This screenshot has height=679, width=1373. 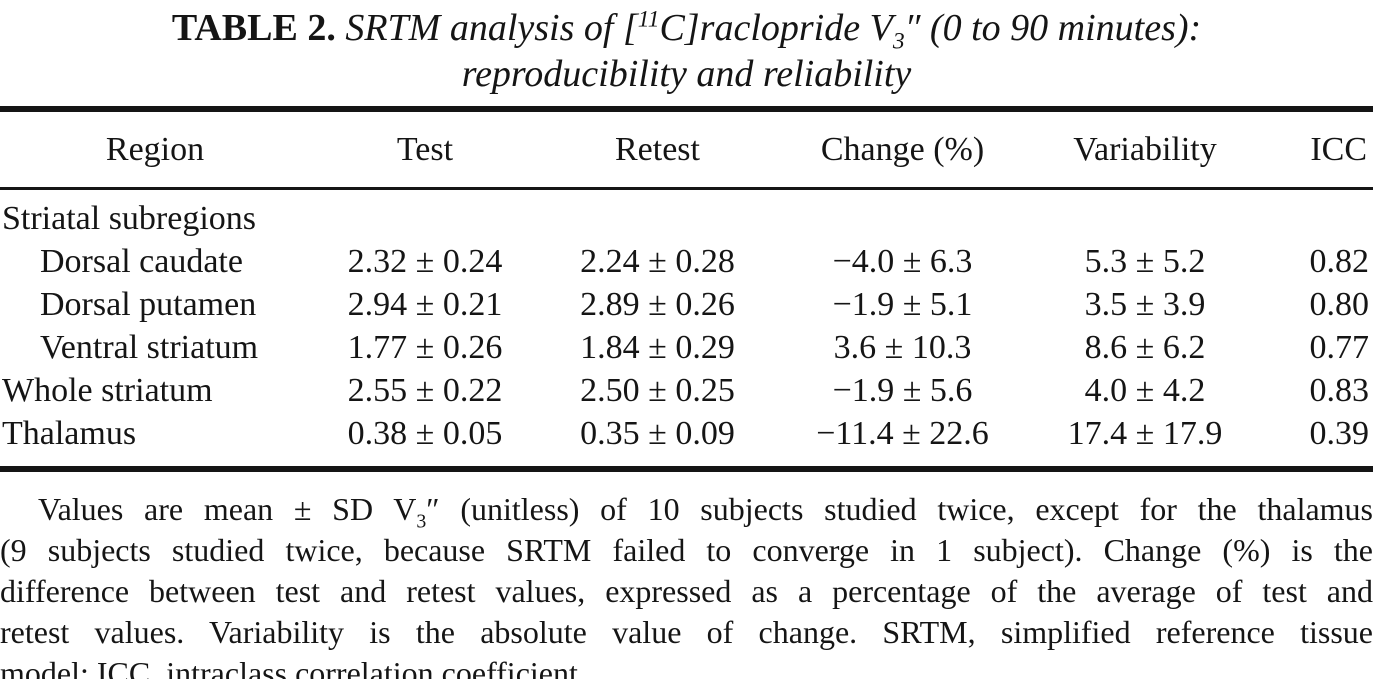 I want to click on caption-title-mid: C]raclopride V, so click(x=776, y=28).